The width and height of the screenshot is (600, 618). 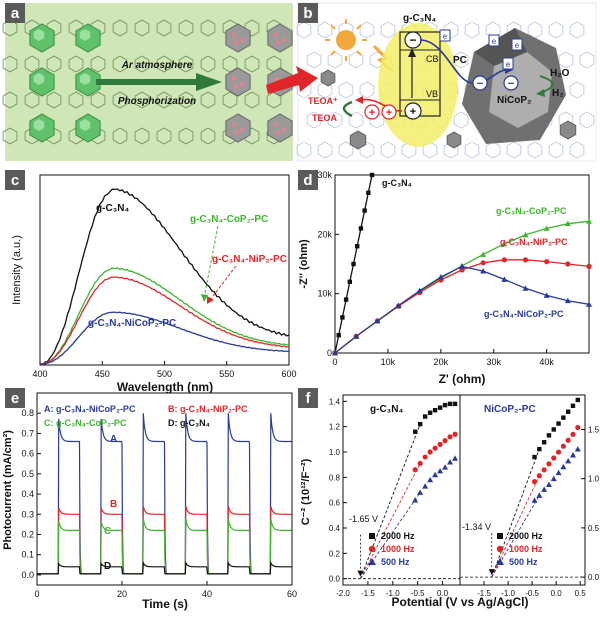 What do you see at coordinates (532, 593) in the screenshot?
I see `x-tick-label: -0.5` at bounding box center [532, 593].